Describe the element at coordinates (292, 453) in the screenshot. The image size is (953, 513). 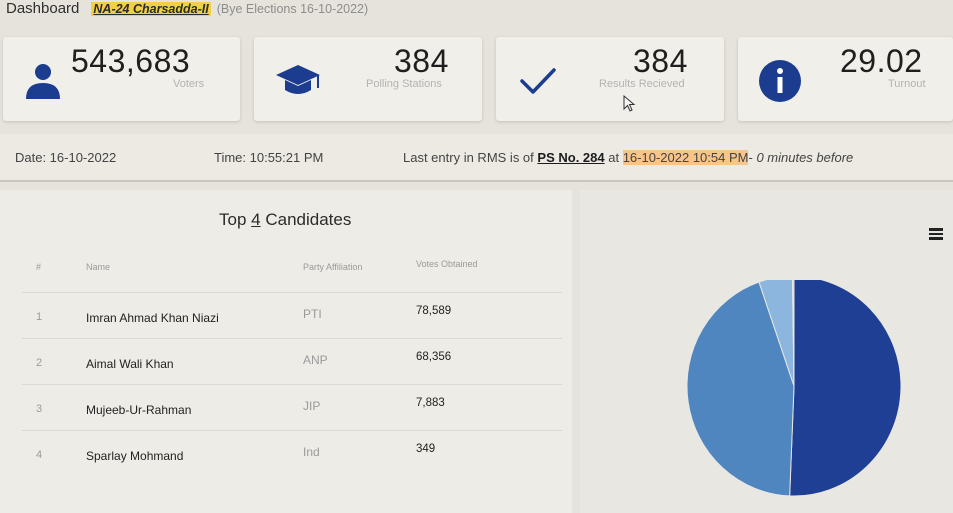
I see `table-row: 4 Sparlay Mohmand Ind 349` at that location.